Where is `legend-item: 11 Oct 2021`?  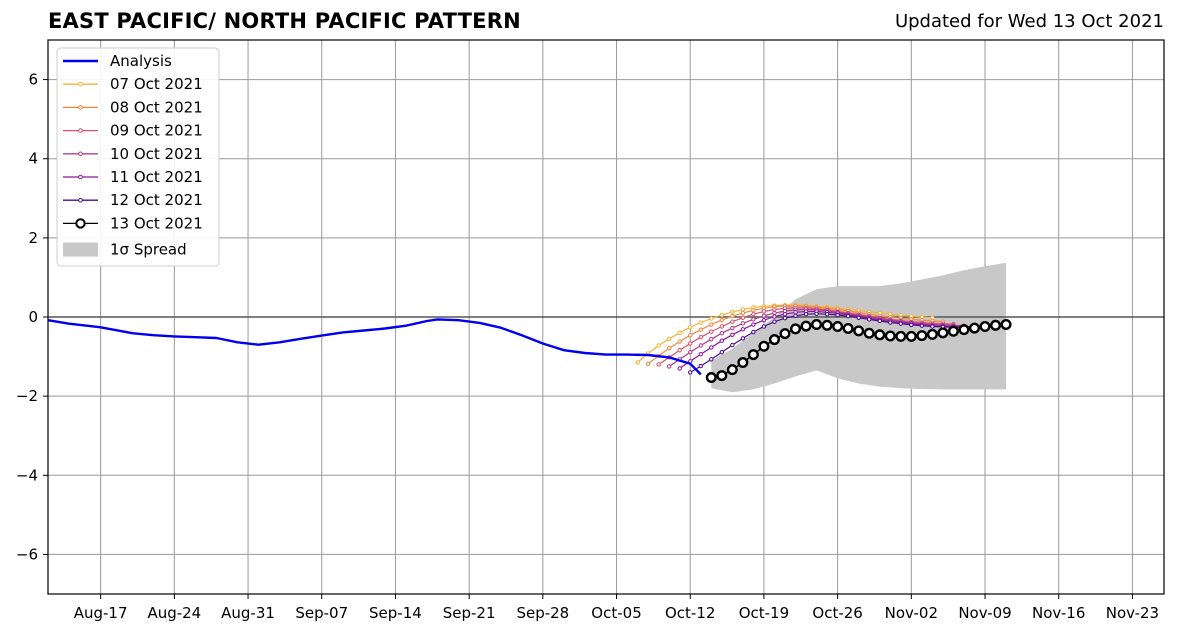 legend-item: 11 Oct 2021 is located at coordinates (133, 177).